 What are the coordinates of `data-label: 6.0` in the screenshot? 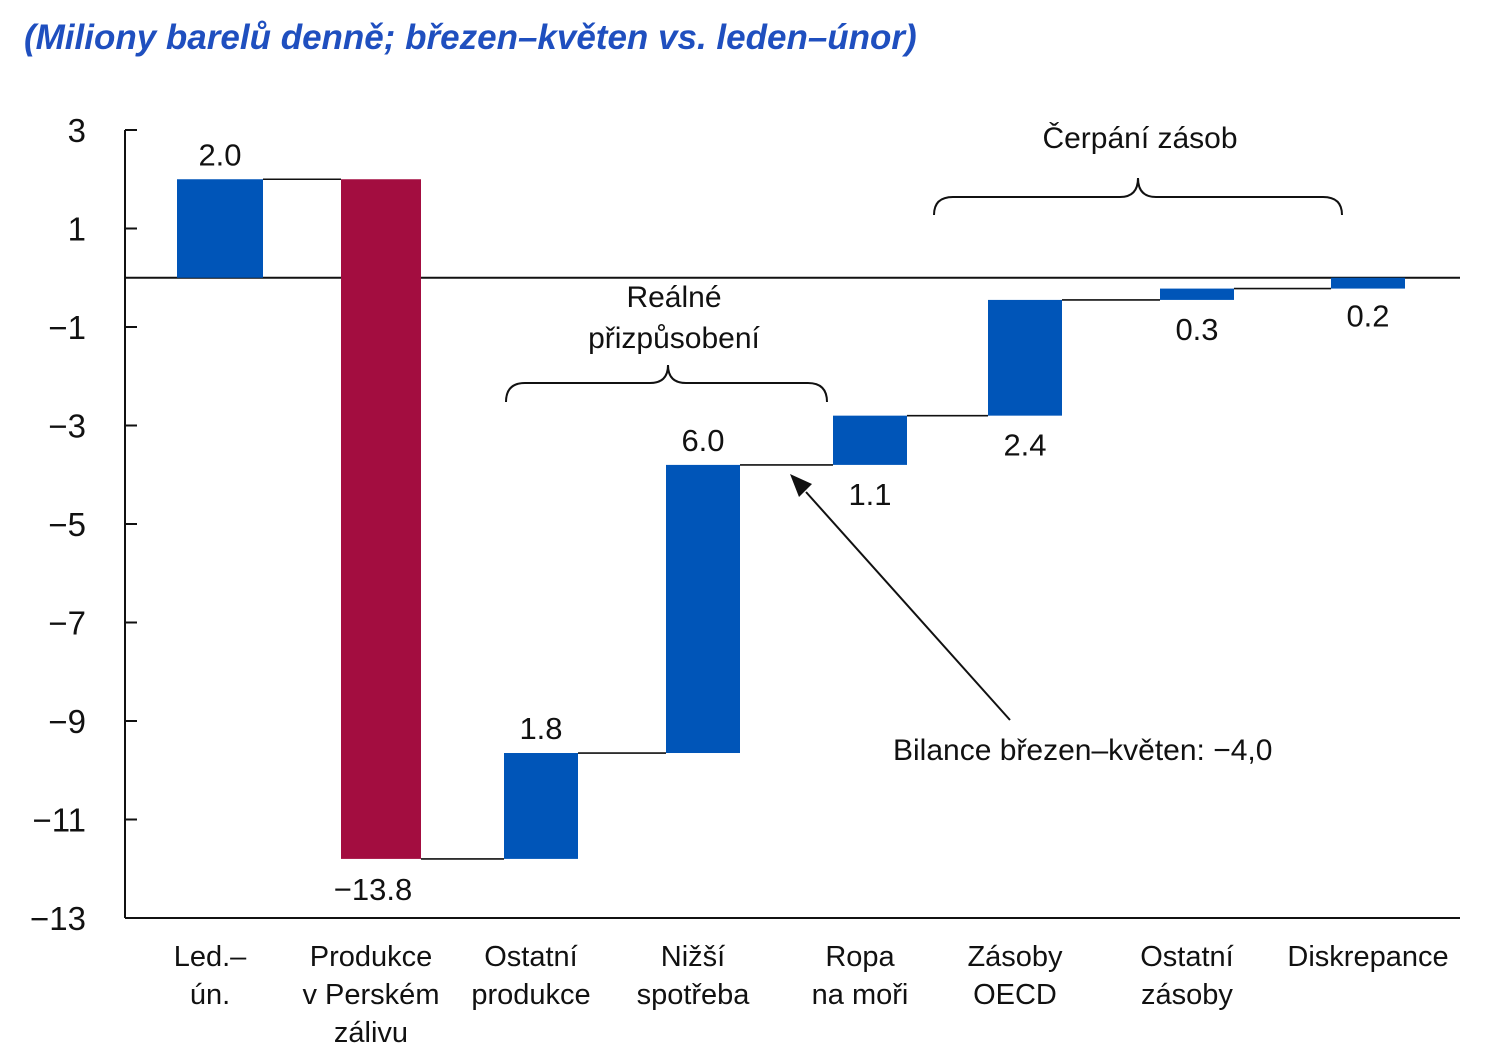 It's located at (702, 440).